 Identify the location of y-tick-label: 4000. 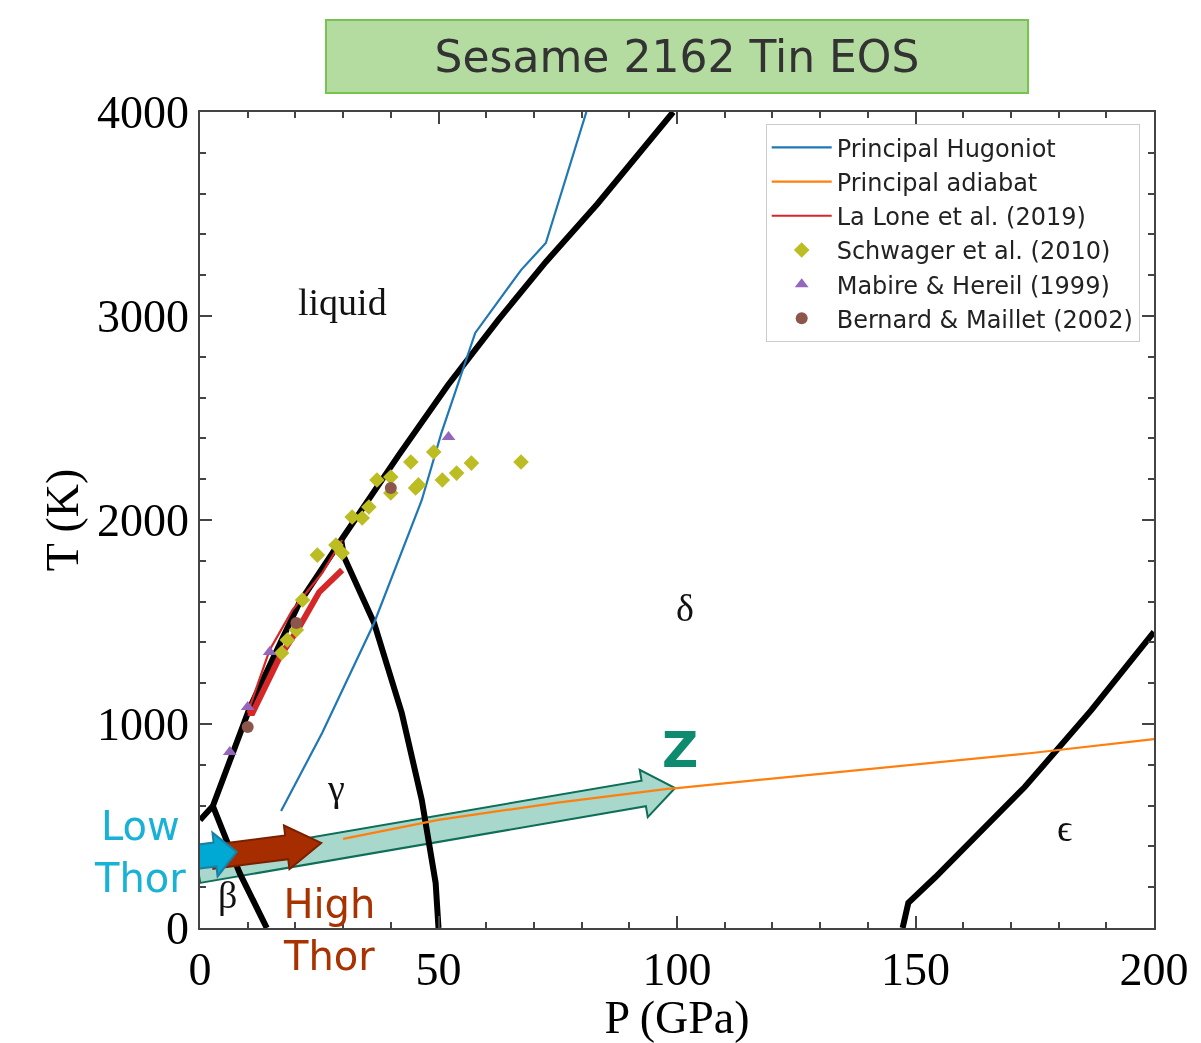
(143, 113).